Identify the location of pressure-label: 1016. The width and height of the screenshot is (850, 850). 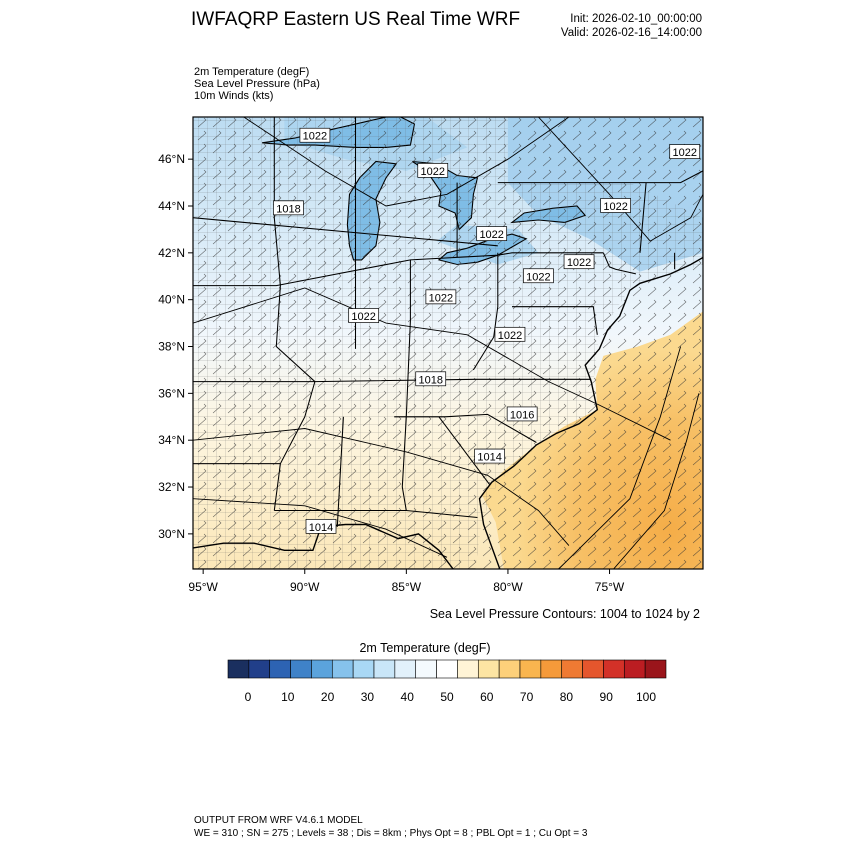
(522, 413).